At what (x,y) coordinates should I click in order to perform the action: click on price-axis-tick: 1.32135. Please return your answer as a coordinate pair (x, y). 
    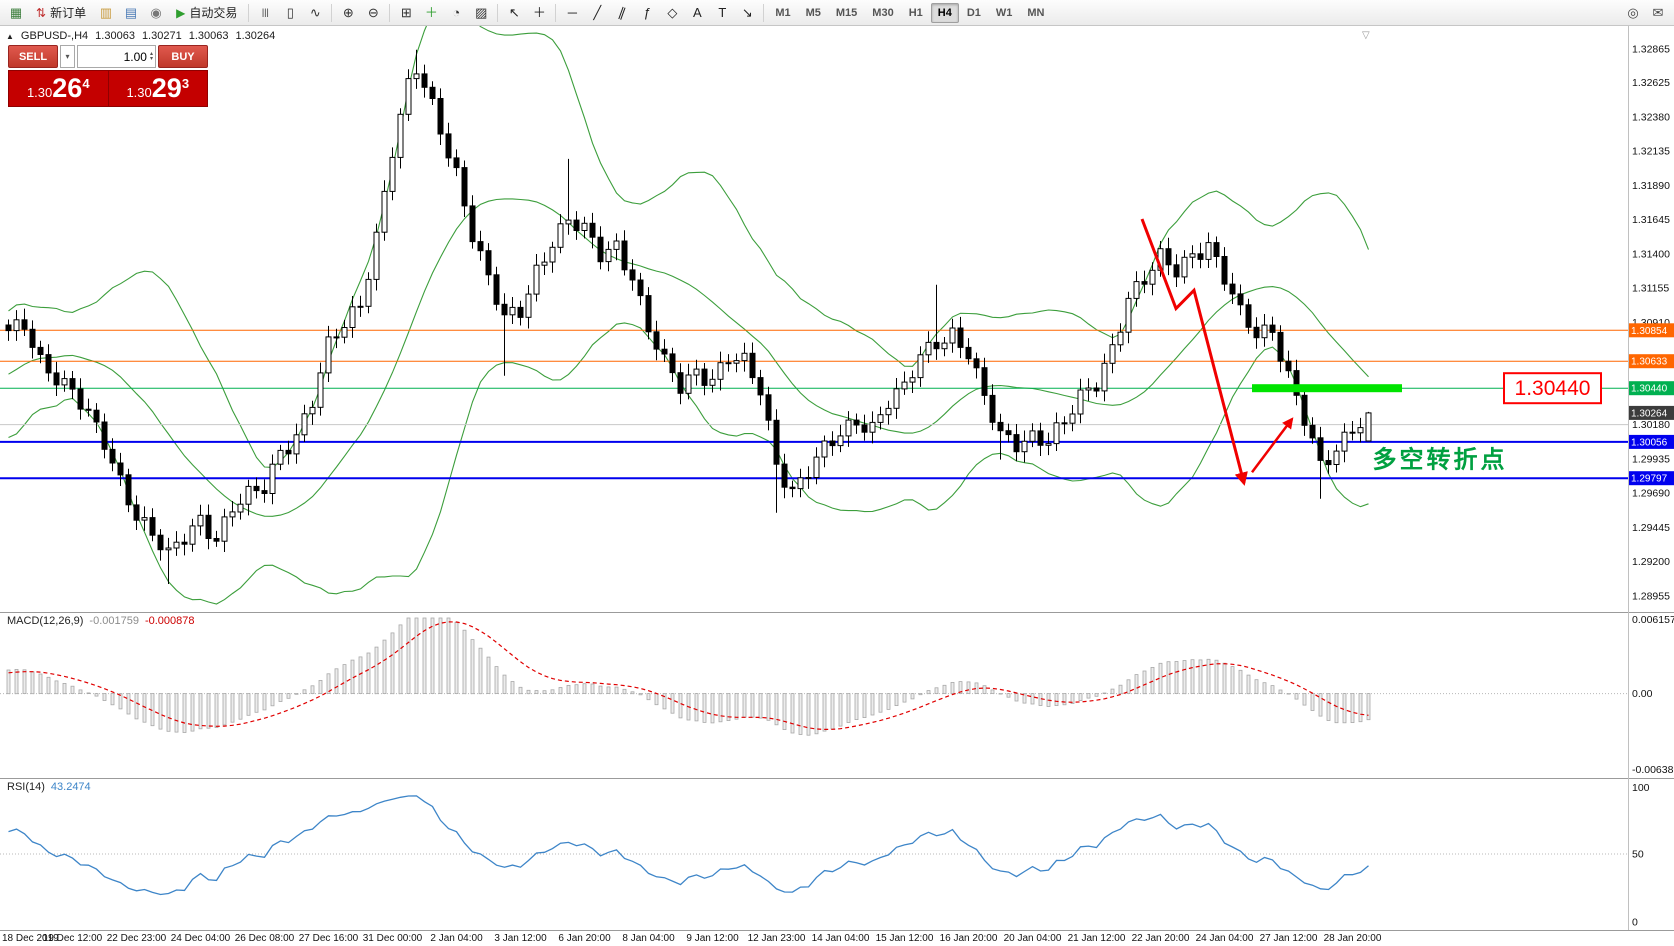
    Looking at the image, I should click on (1651, 152).